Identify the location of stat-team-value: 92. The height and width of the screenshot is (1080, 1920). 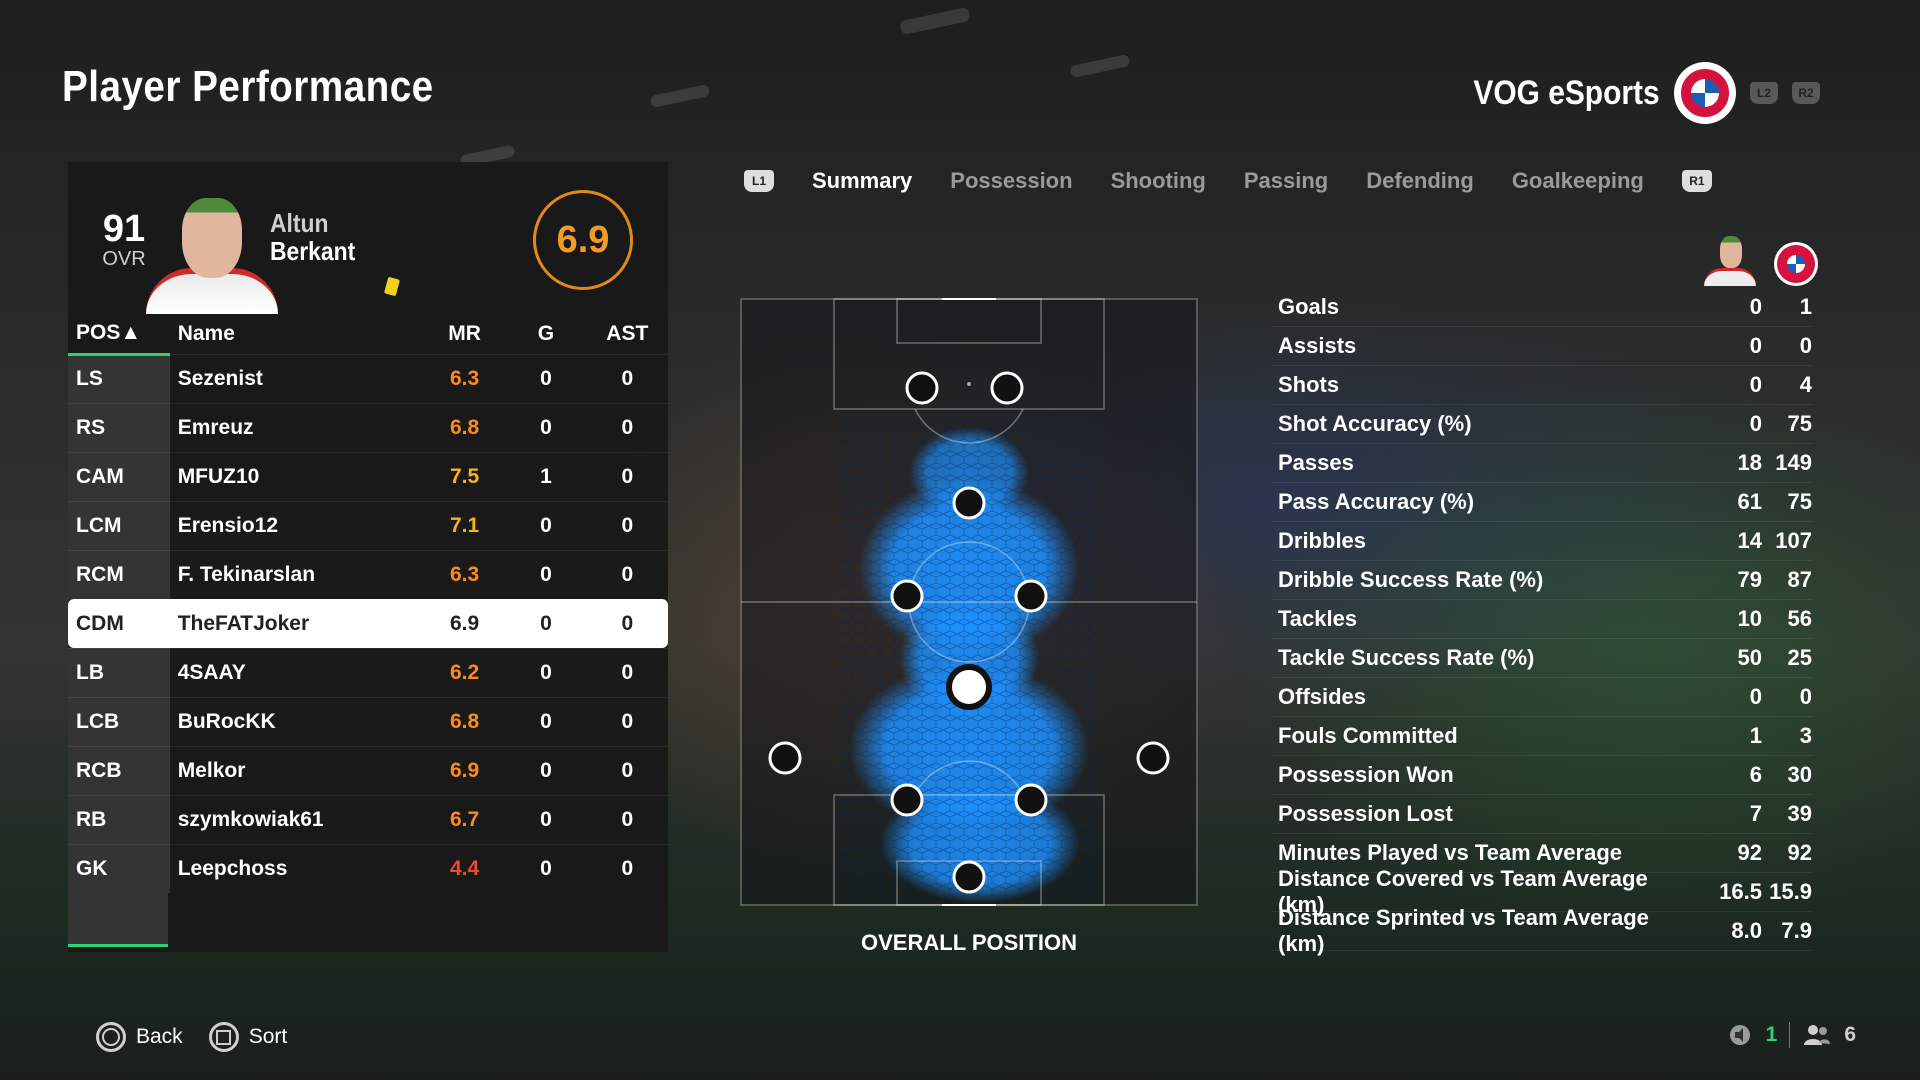
(1799, 852).